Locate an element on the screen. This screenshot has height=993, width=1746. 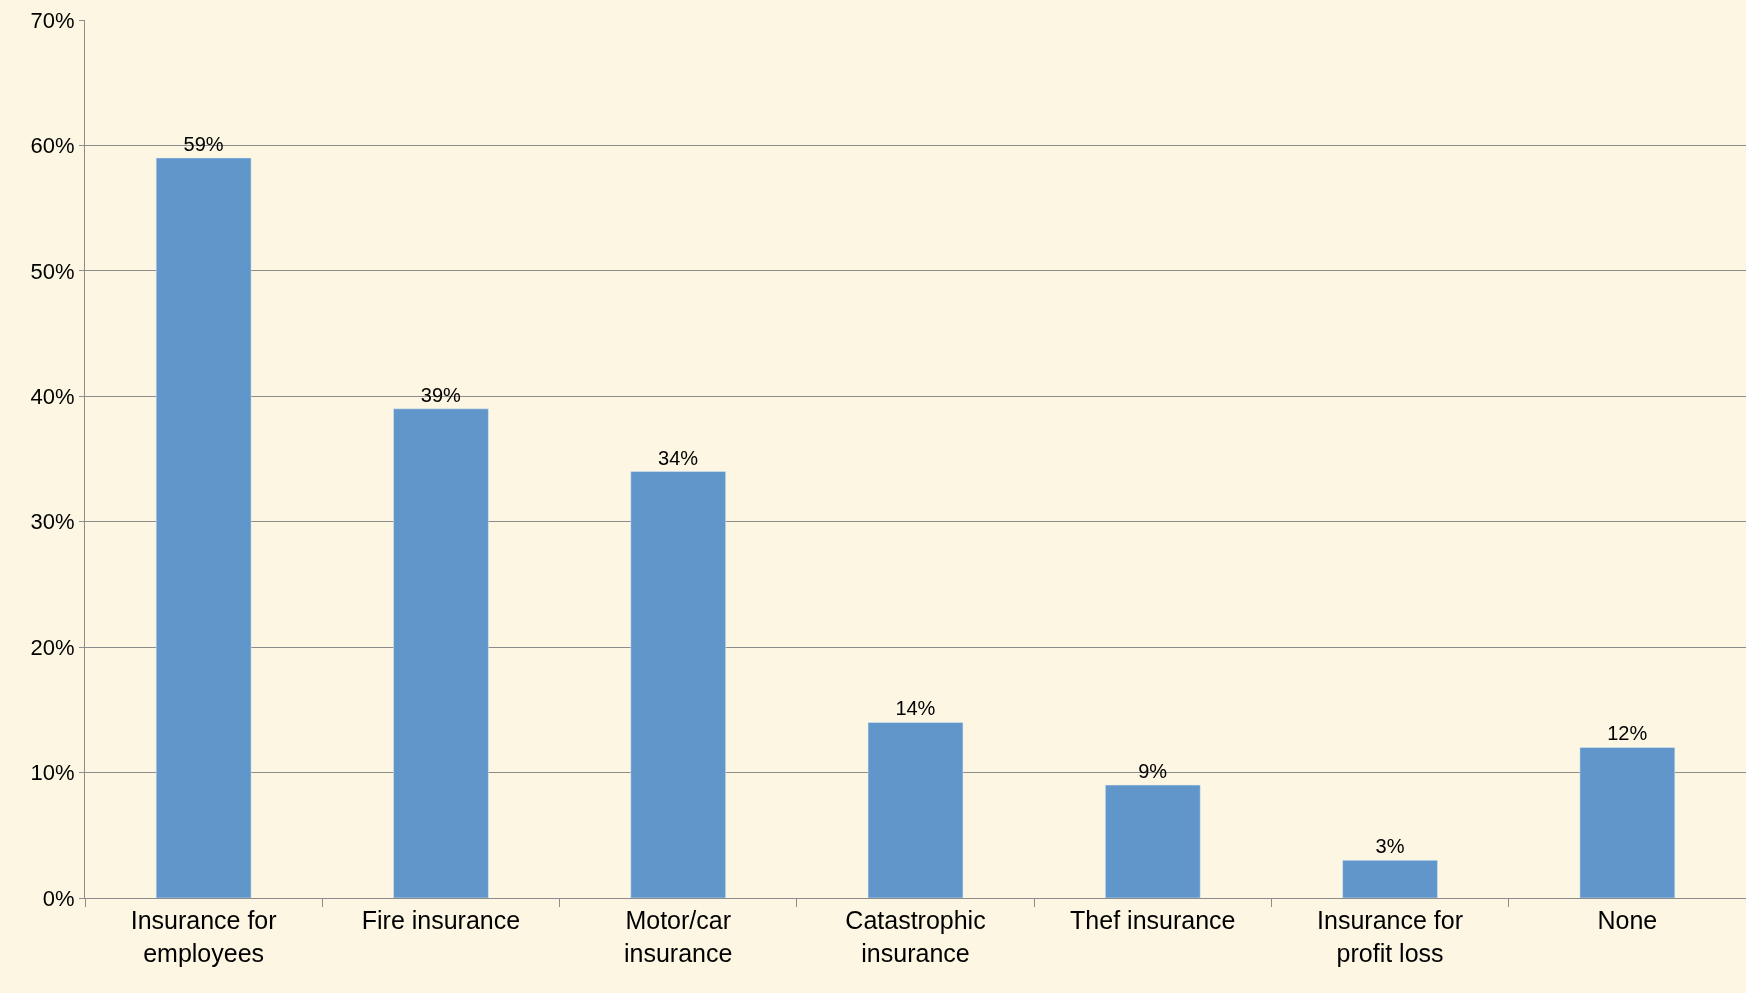
x-tick-label: Motor/car insurance is located at coordinates (678, 936).